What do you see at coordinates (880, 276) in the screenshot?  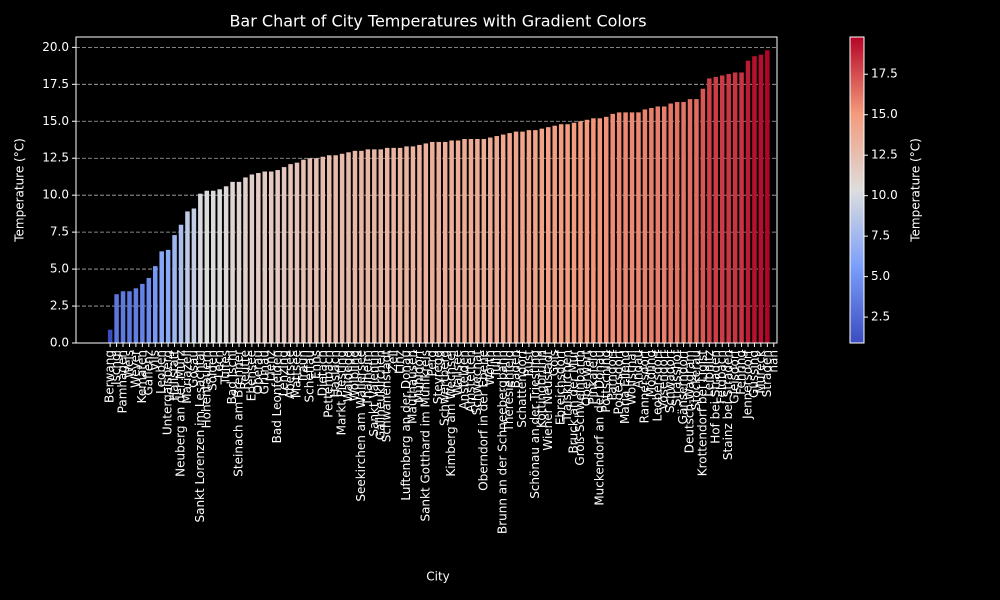 I see `colorbar-tick-label: 5.0` at bounding box center [880, 276].